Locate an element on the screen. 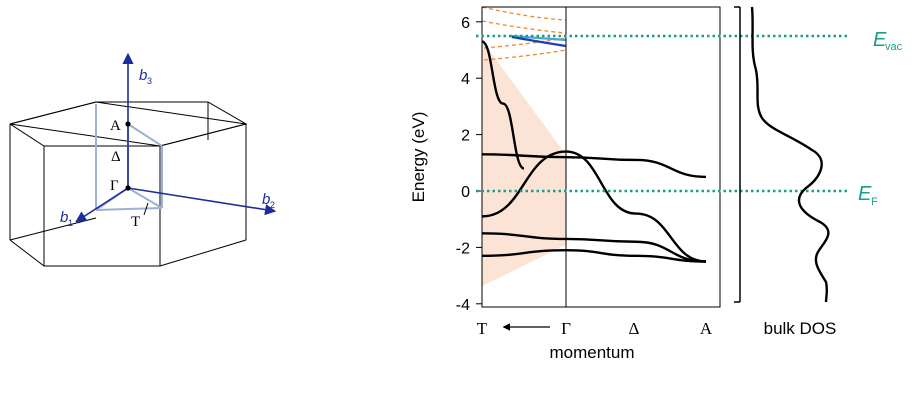 The width and height of the screenshot is (912, 396). b1-axis is located at coordinates (102, 205).